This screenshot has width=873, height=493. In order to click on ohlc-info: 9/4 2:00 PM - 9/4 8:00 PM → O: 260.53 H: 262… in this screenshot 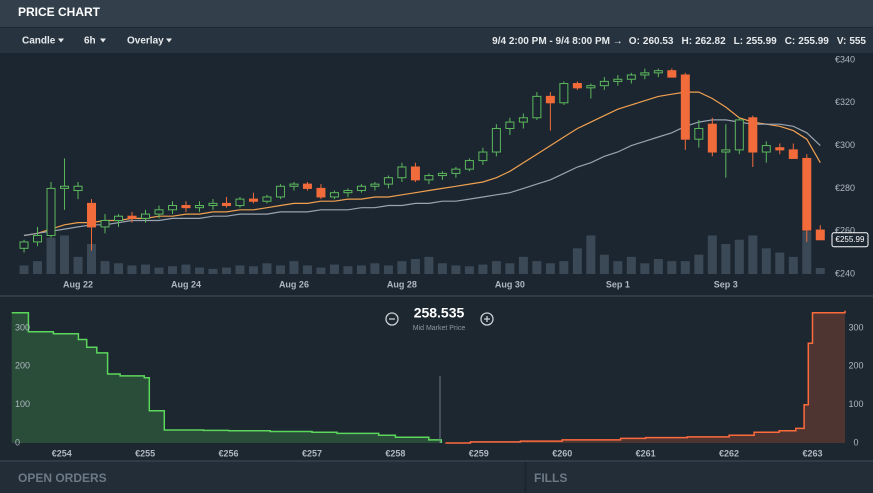, I will do `click(679, 41)`.